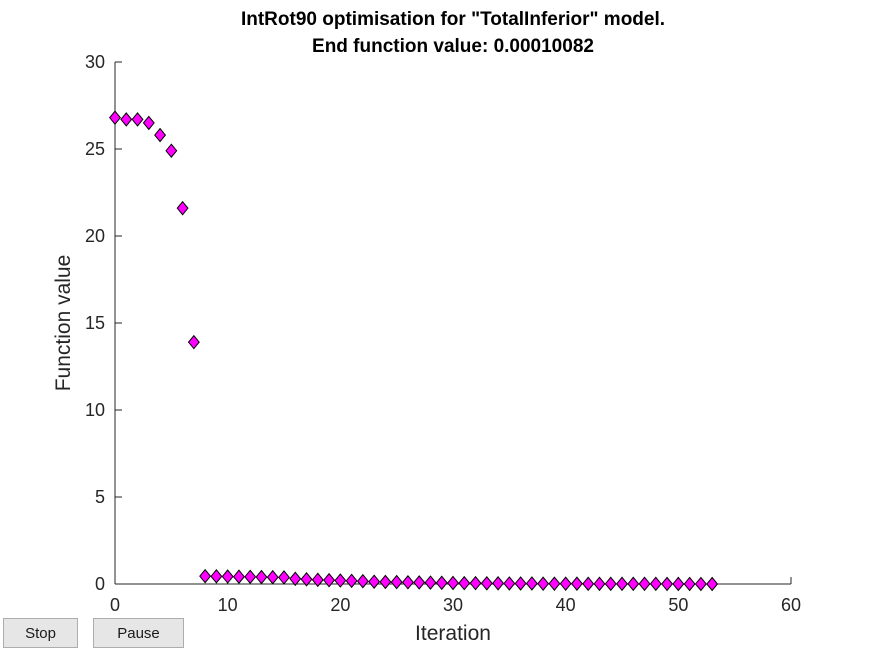 The height and width of the screenshot is (656, 875). What do you see at coordinates (566, 605) in the screenshot?
I see `x-tick-label: 40` at bounding box center [566, 605].